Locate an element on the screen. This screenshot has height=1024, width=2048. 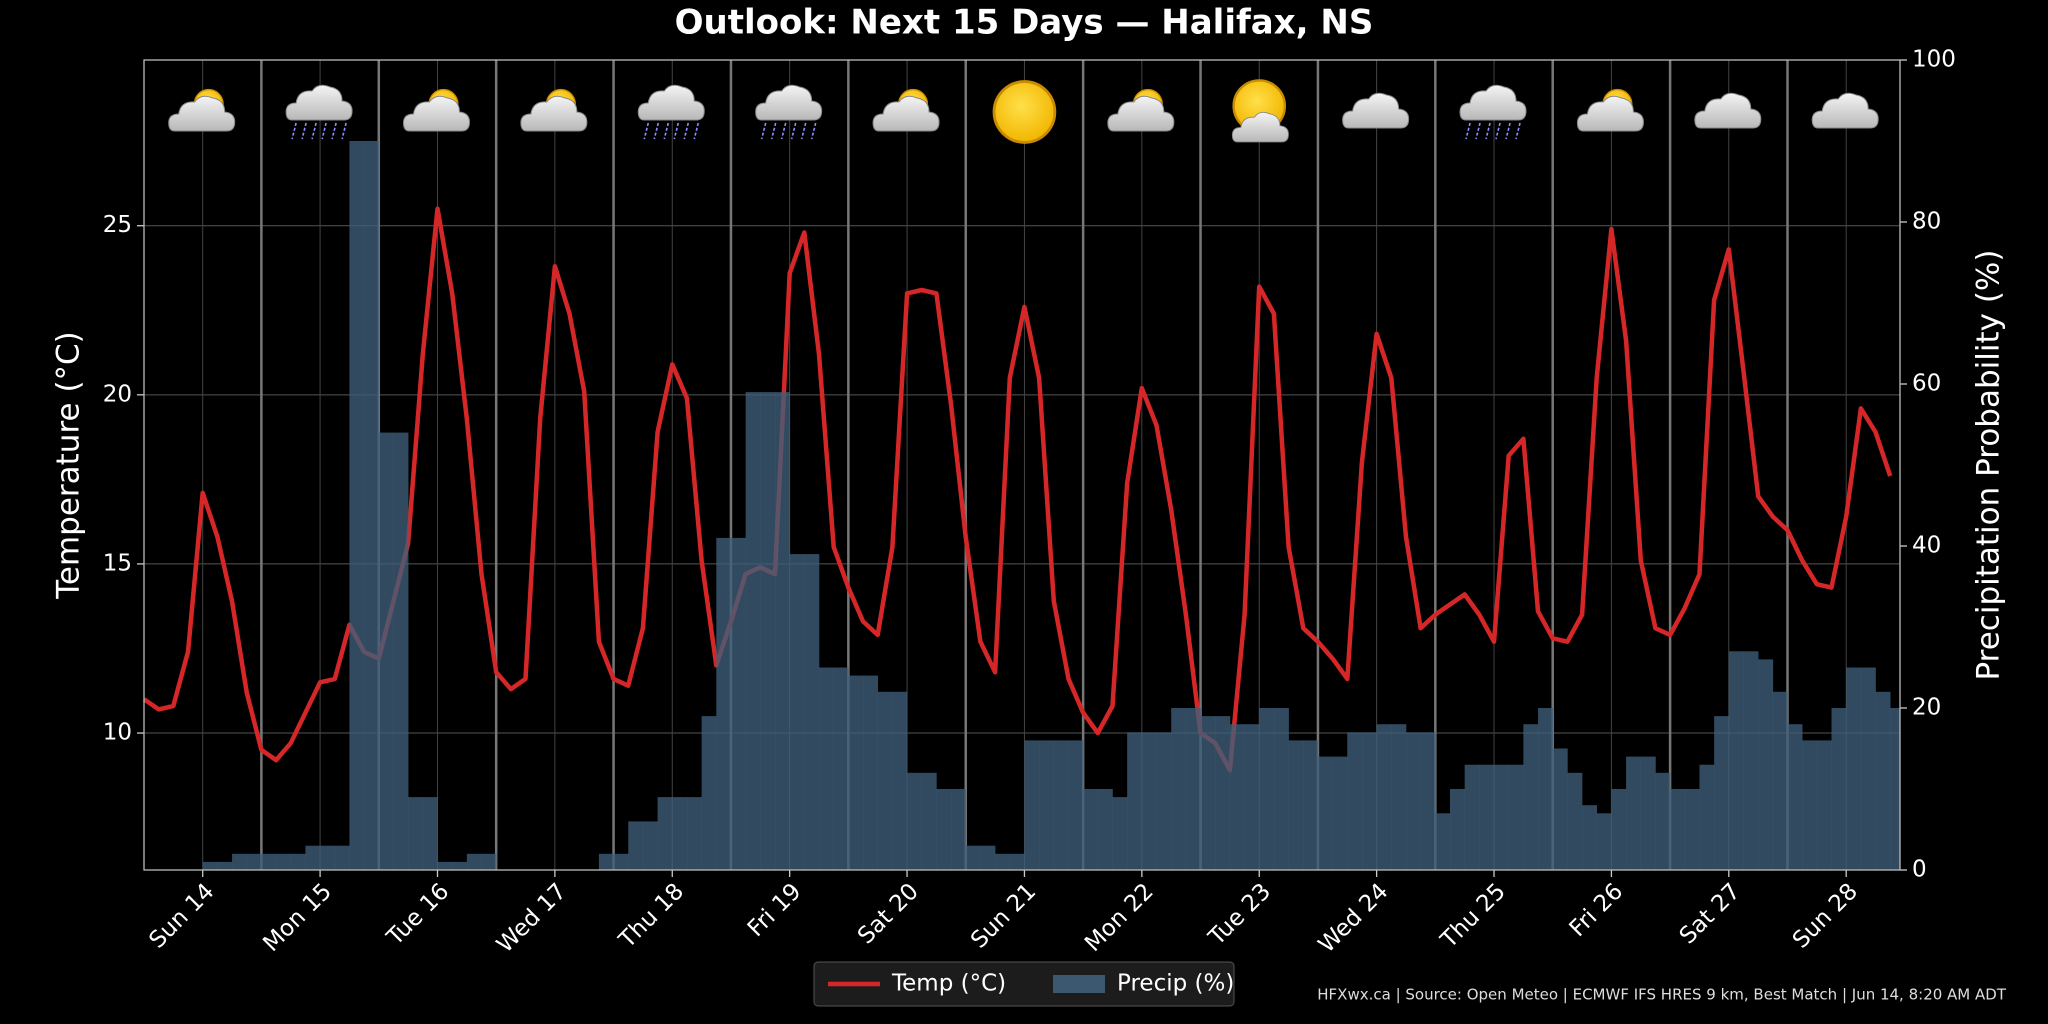
sun-shape is located at coordinates (1024, 112).